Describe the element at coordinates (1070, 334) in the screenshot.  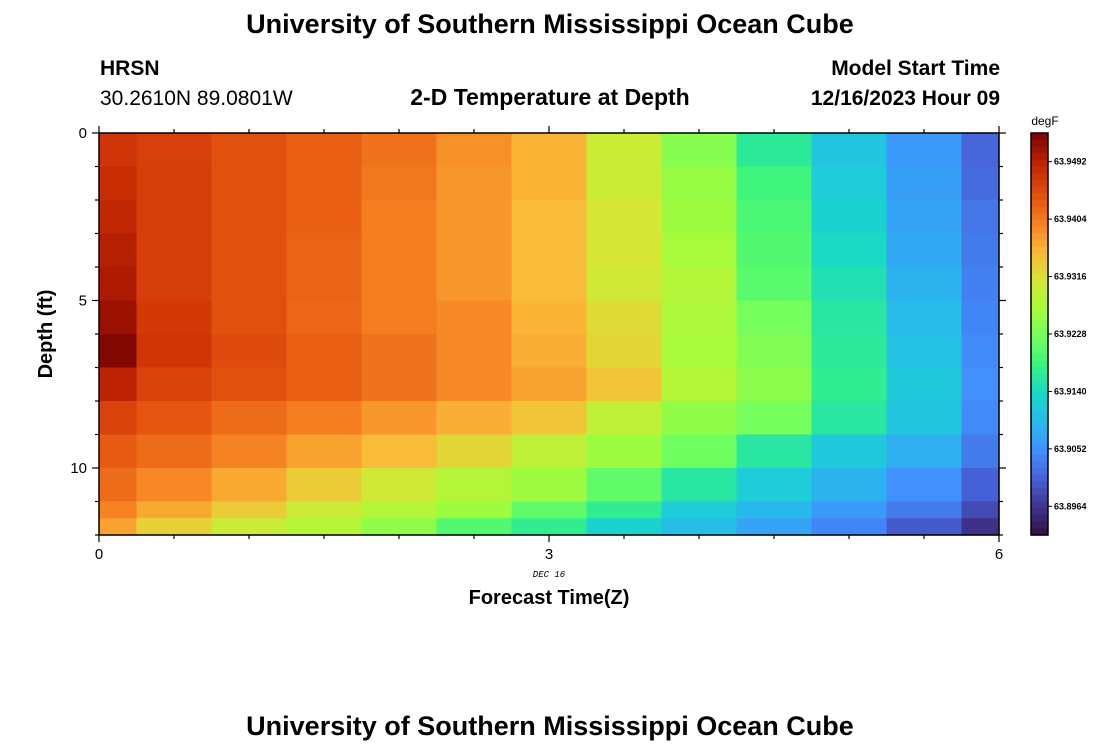
I see `colorbar-tick-label: 63.9228` at that location.